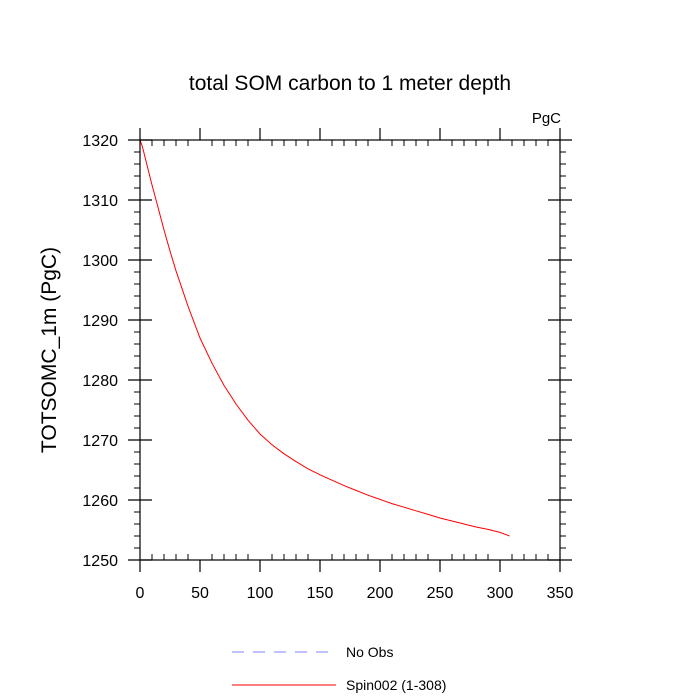 Image resolution: width=700 pixels, height=700 pixels. What do you see at coordinates (100, 381) in the screenshot?
I see `y-tick-label: 1280` at bounding box center [100, 381].